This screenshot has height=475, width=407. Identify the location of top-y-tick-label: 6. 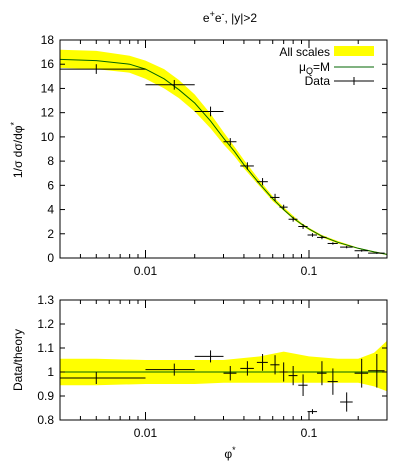
(50, 185).